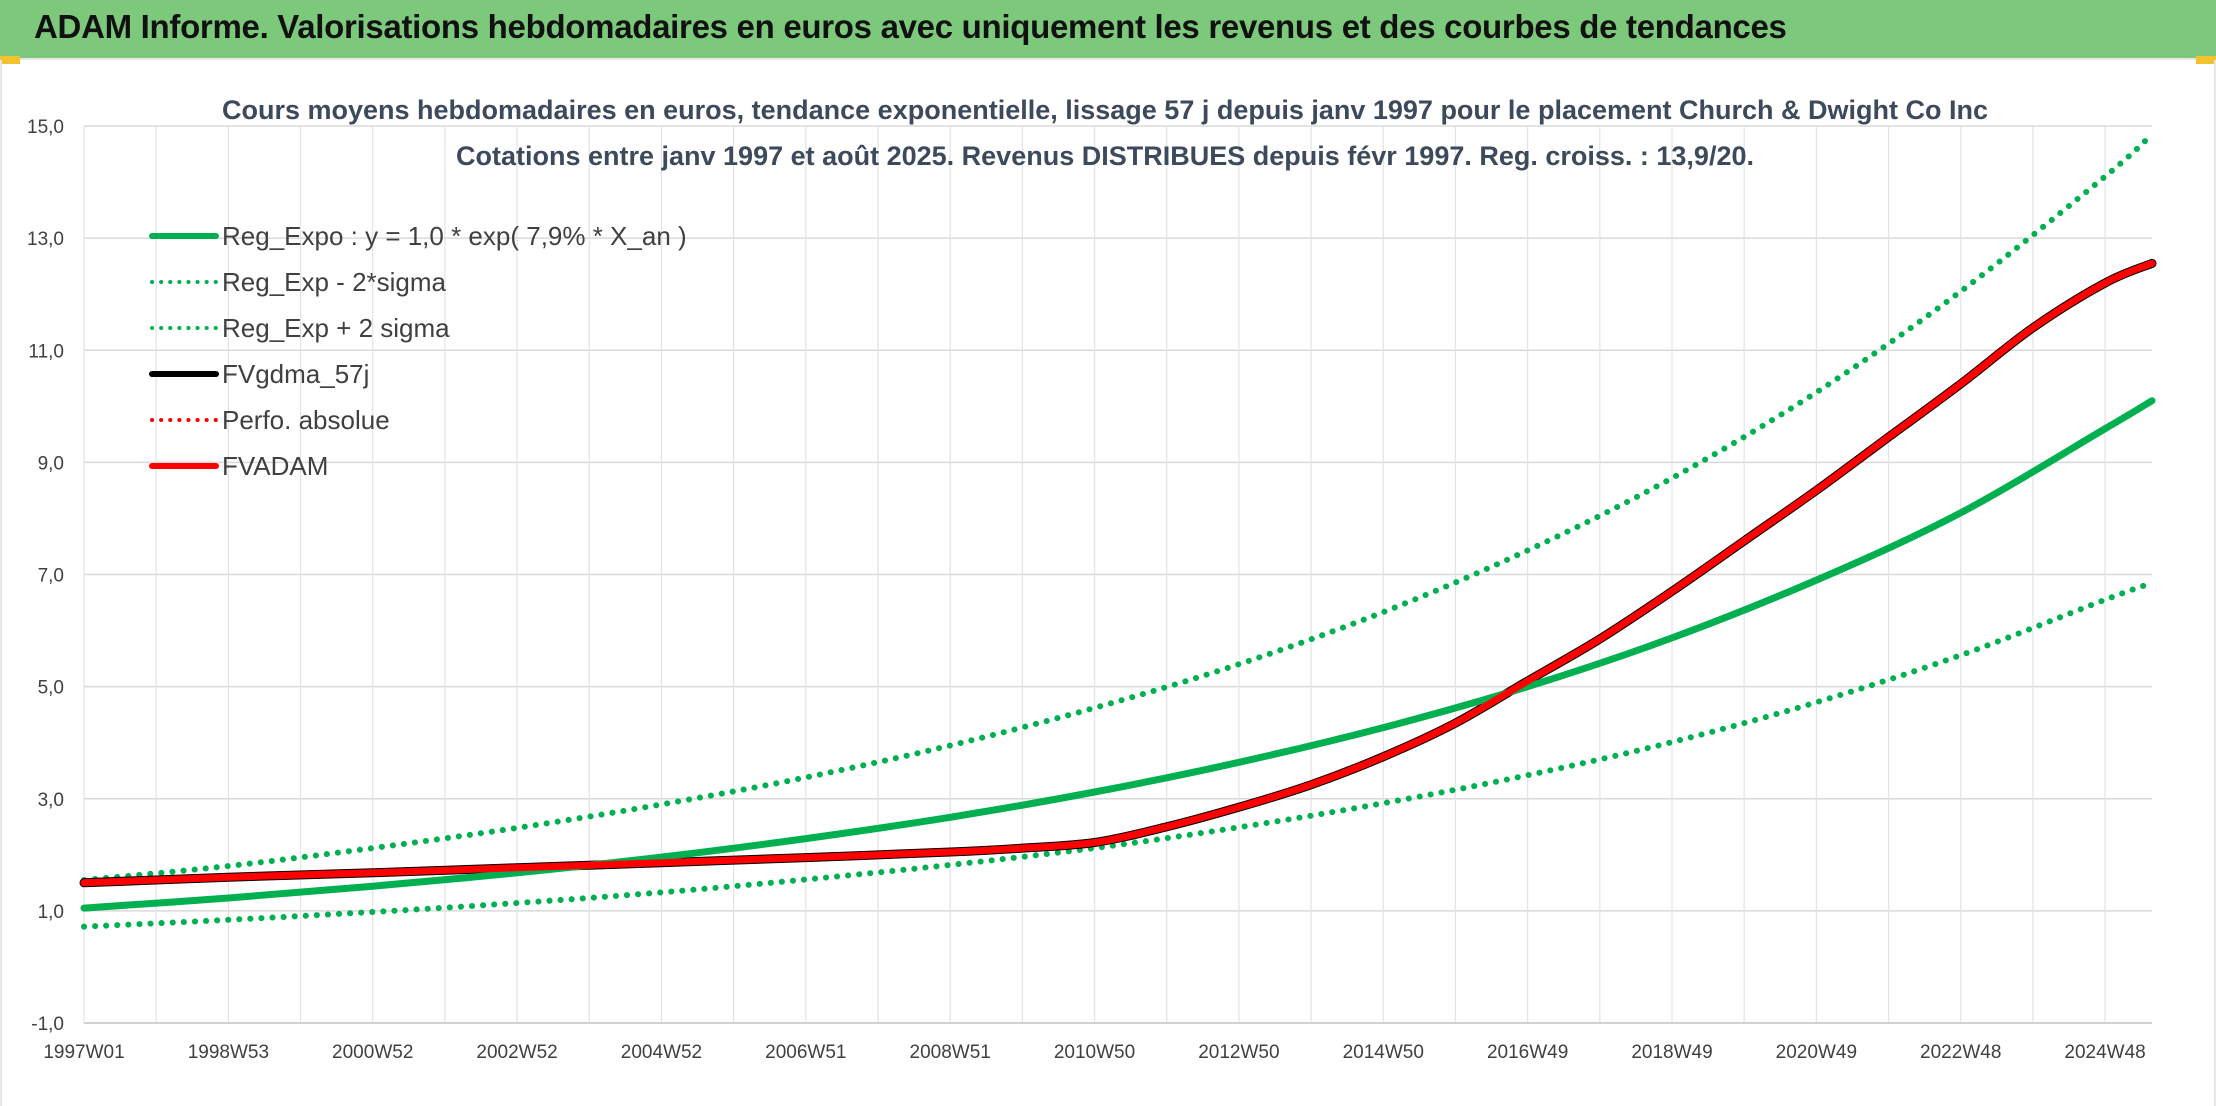  What do you see at coordinates (1960, 1052) in the screenshot?
I see `x-tick-label: 2022W48` at bounding box center [1960, 1052].